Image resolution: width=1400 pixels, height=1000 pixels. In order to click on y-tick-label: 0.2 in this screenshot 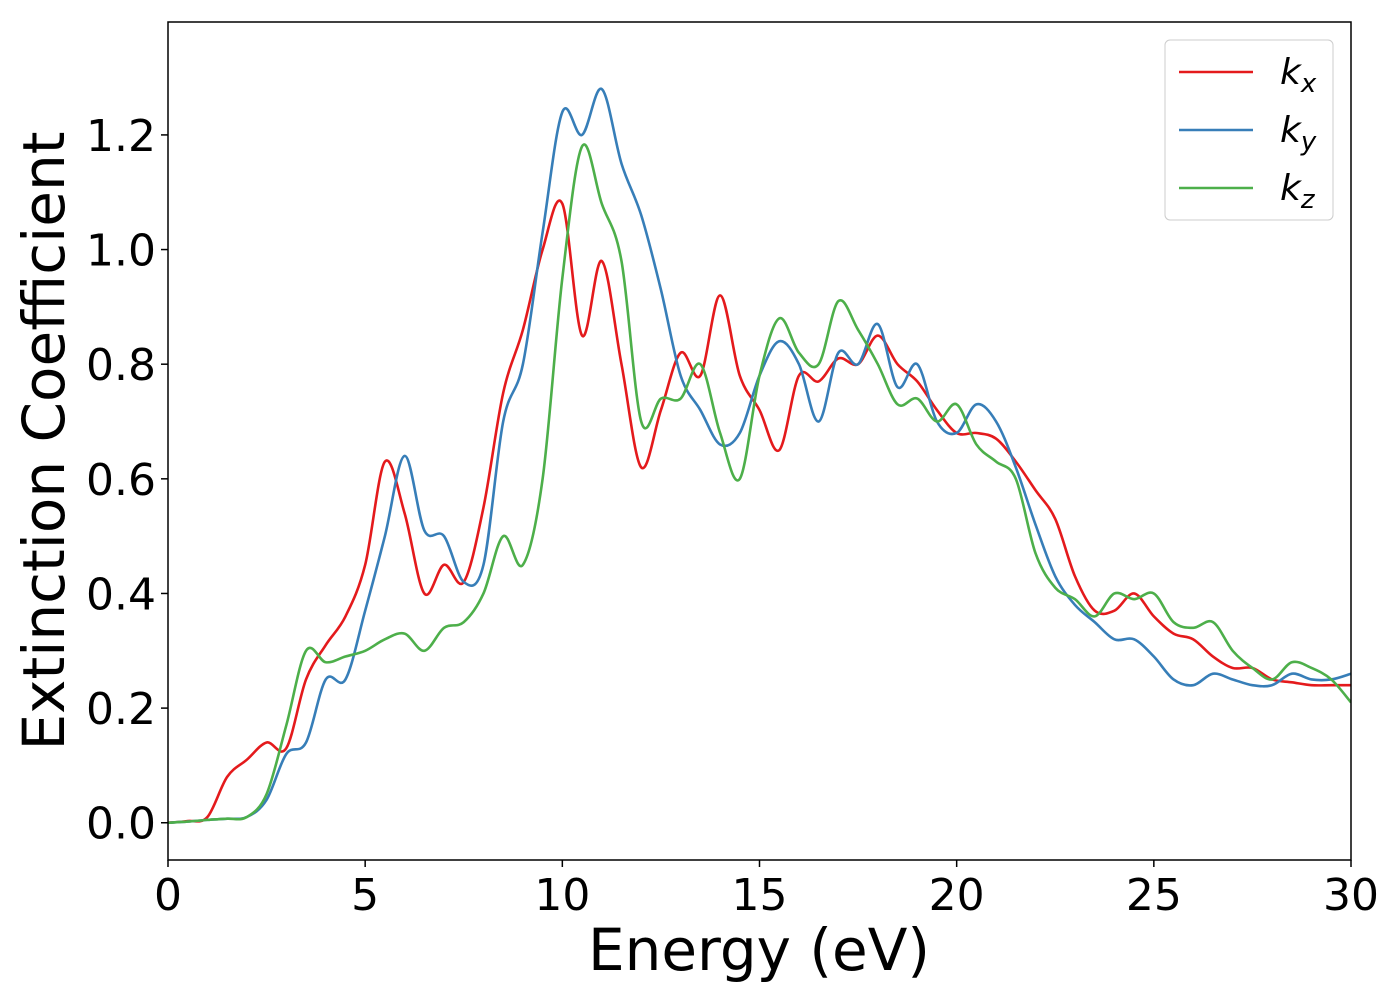, I will do `click(121, 709)`.